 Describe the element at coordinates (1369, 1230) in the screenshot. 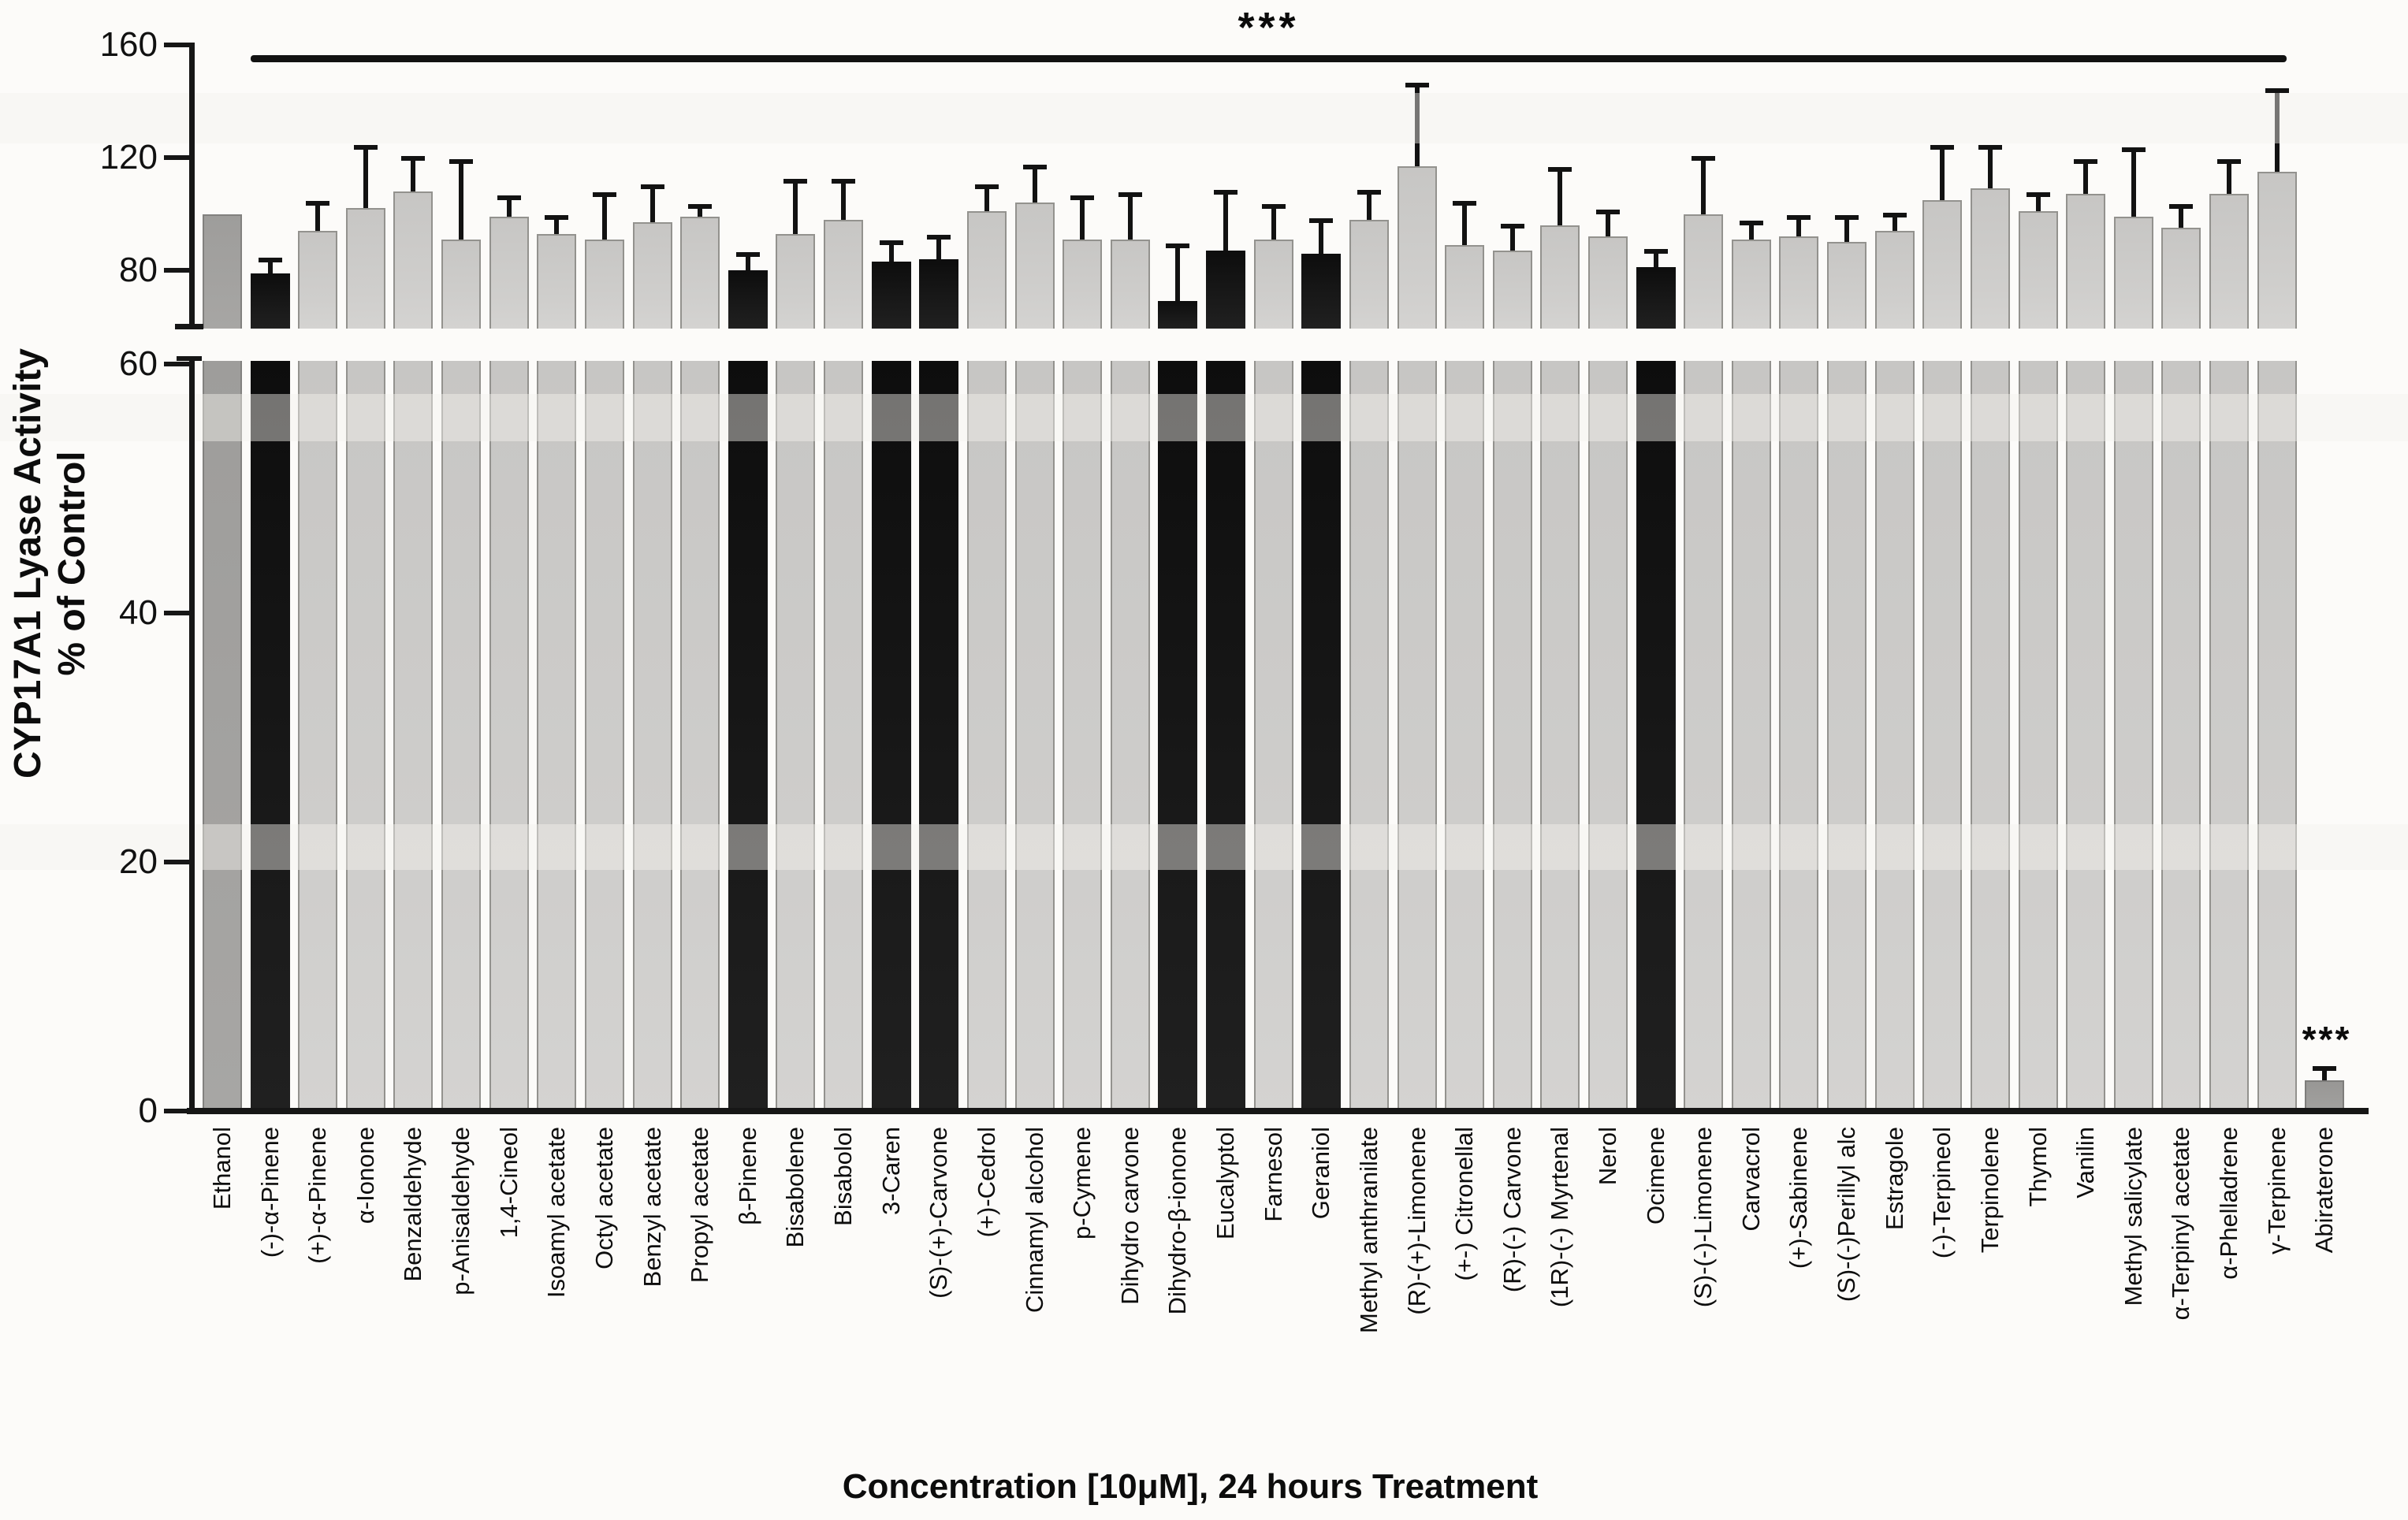

I see `x-category-label: Methyl anthranilate` at that location.